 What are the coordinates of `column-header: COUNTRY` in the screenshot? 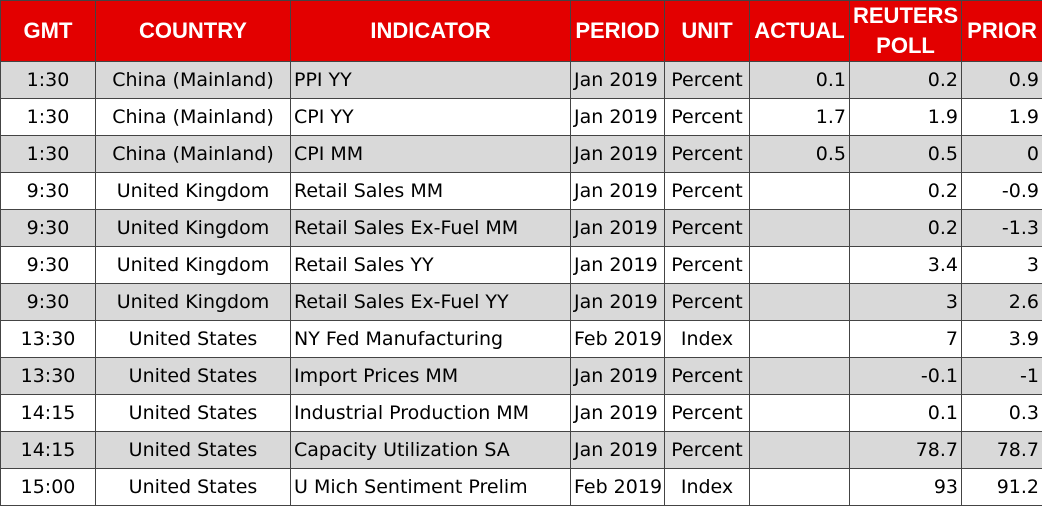 It's located at (193, 31).